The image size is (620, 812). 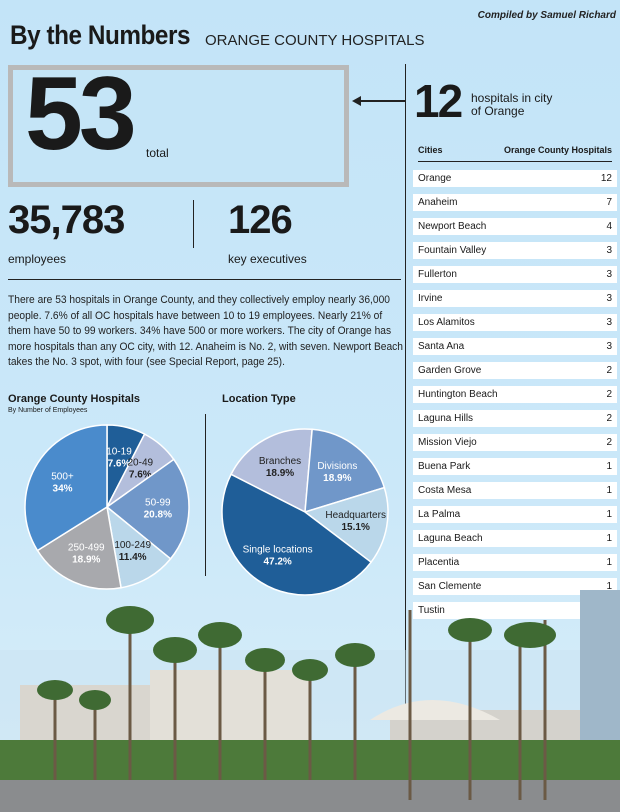 What do you see at coordinates (157, 153) in the screenshot?
I see `total-label: total` at bounding box center [157, 153].